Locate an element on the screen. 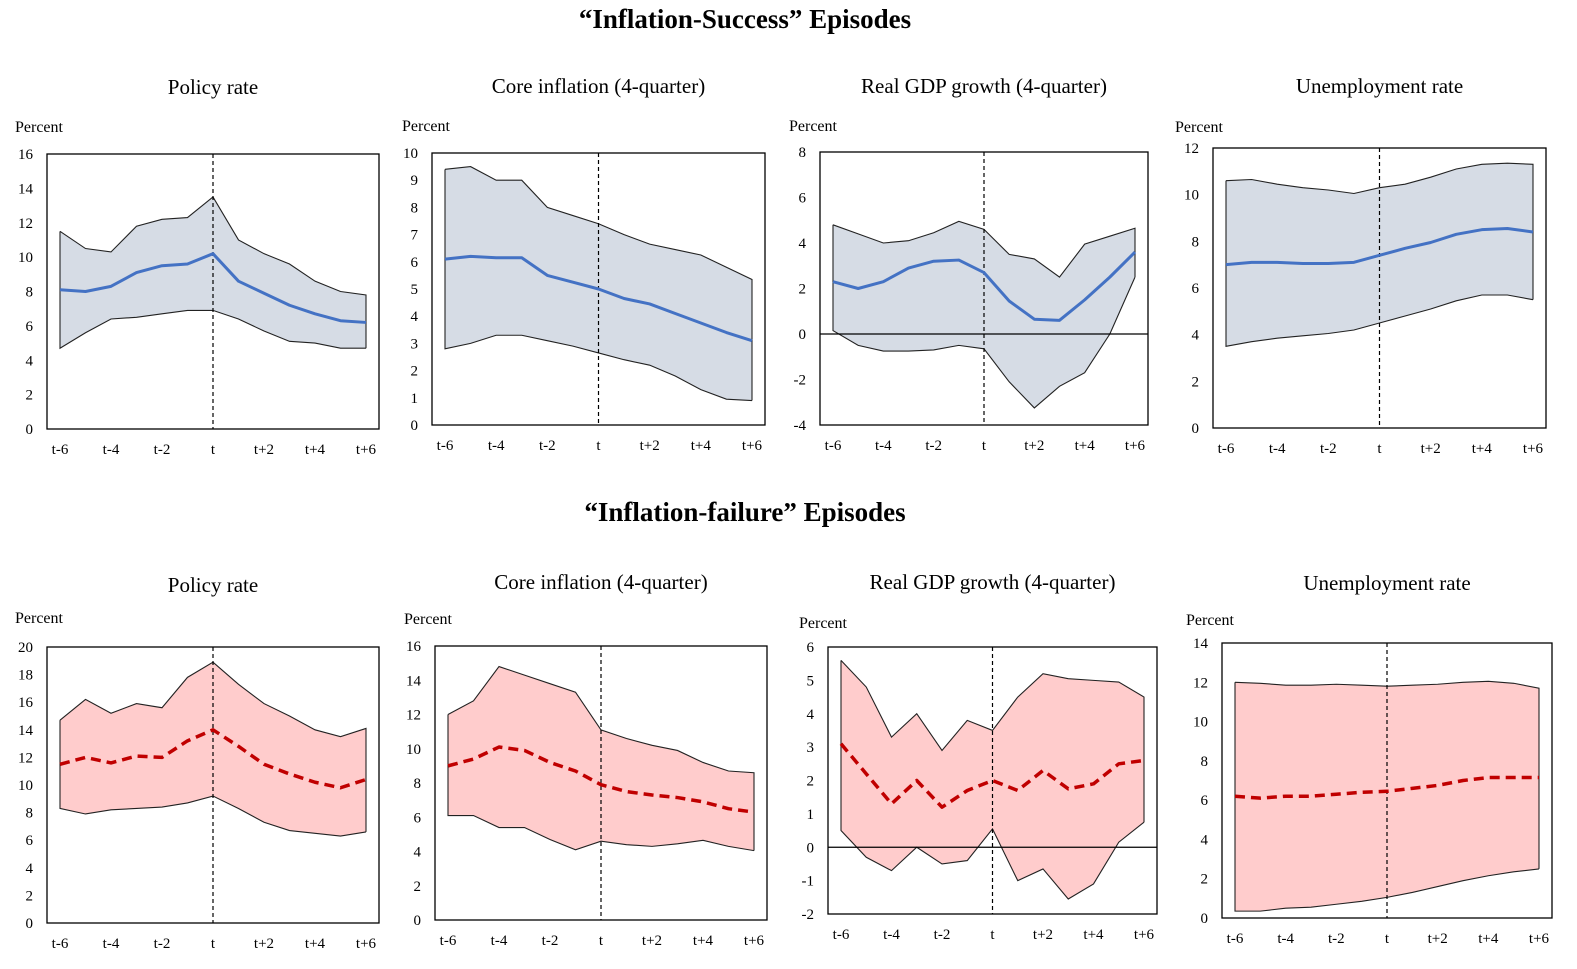 The width and height of the screenshot is (1577, 969). y-tick-label: 5 is located at coordinates (811, 681).